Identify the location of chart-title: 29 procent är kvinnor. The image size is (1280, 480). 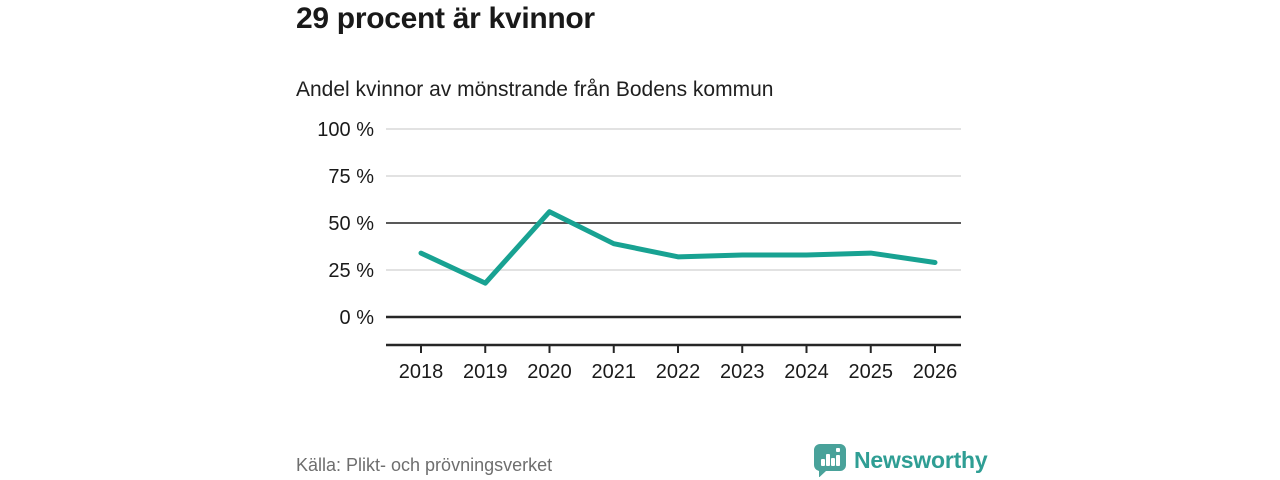
(445, 18).